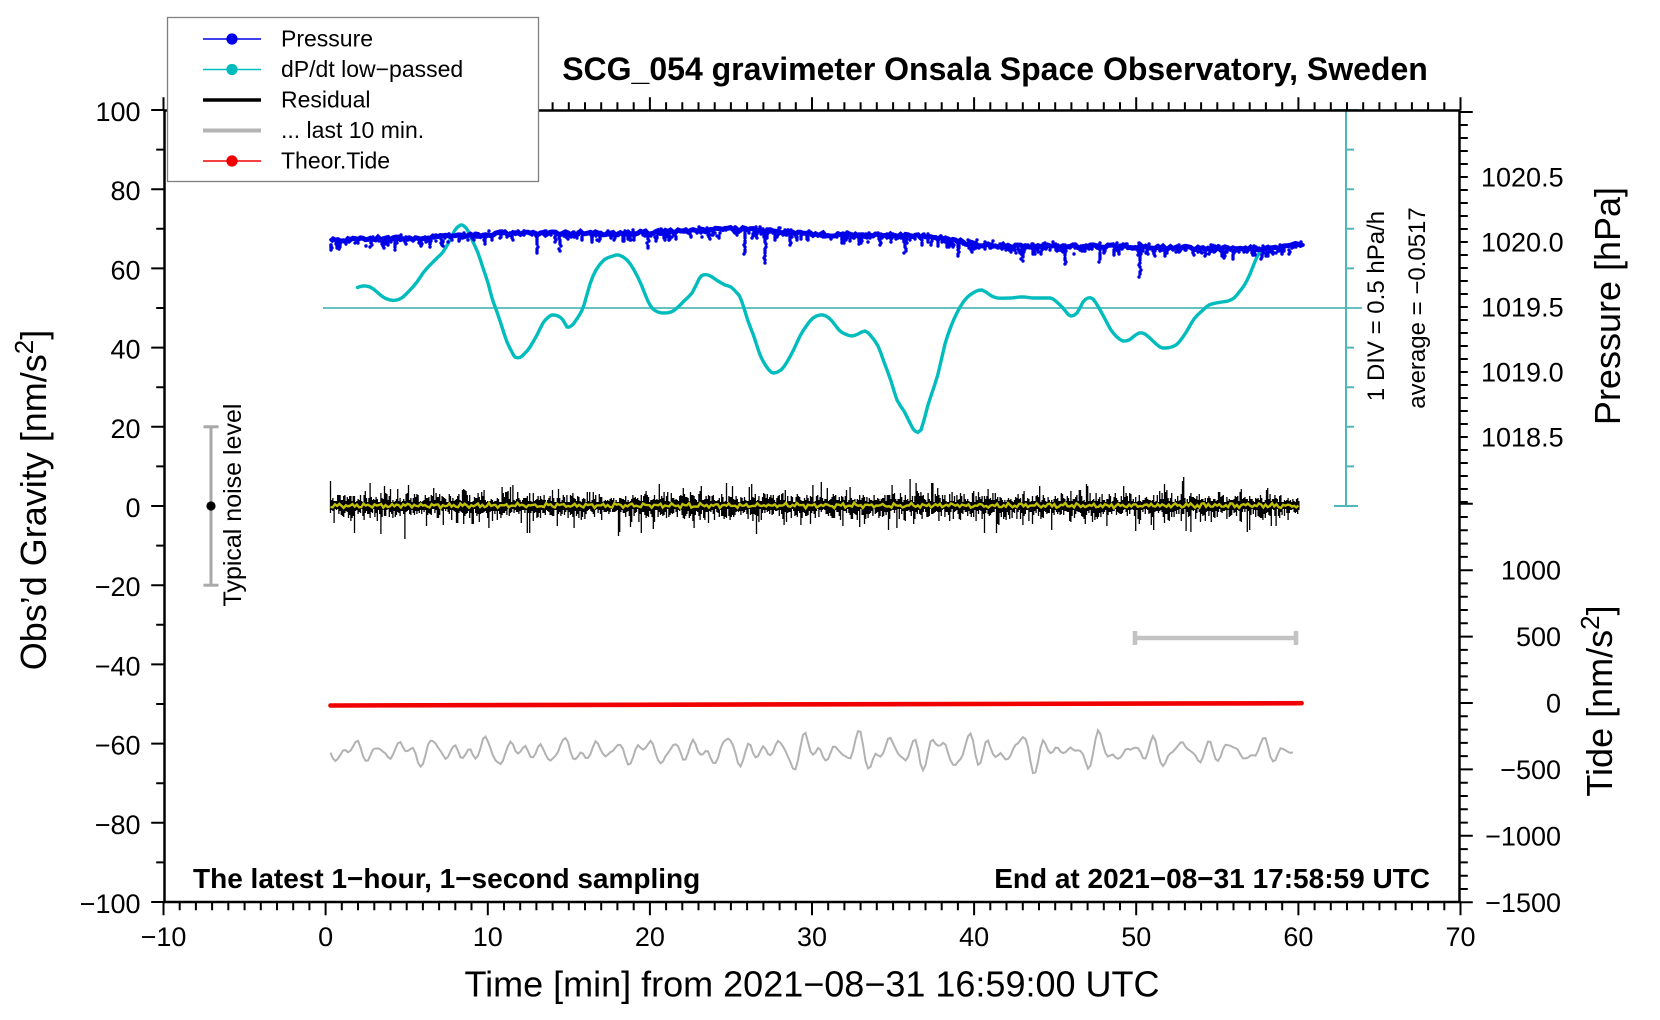 This screenshot has width=1660, height=1020. I want to click on svg-text: dP/dt low−passed, so click(372, 69).